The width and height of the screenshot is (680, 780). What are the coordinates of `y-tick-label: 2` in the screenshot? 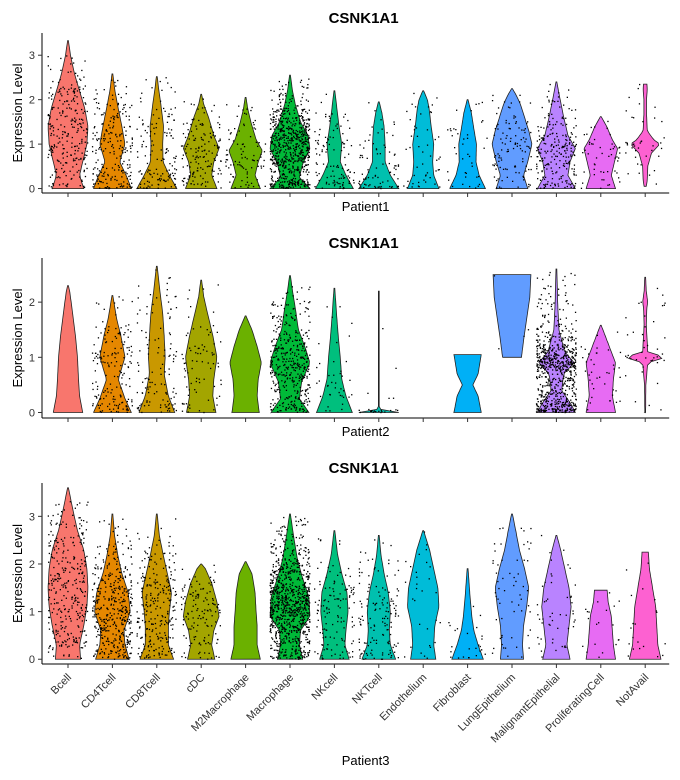 It's located at (32, 101).